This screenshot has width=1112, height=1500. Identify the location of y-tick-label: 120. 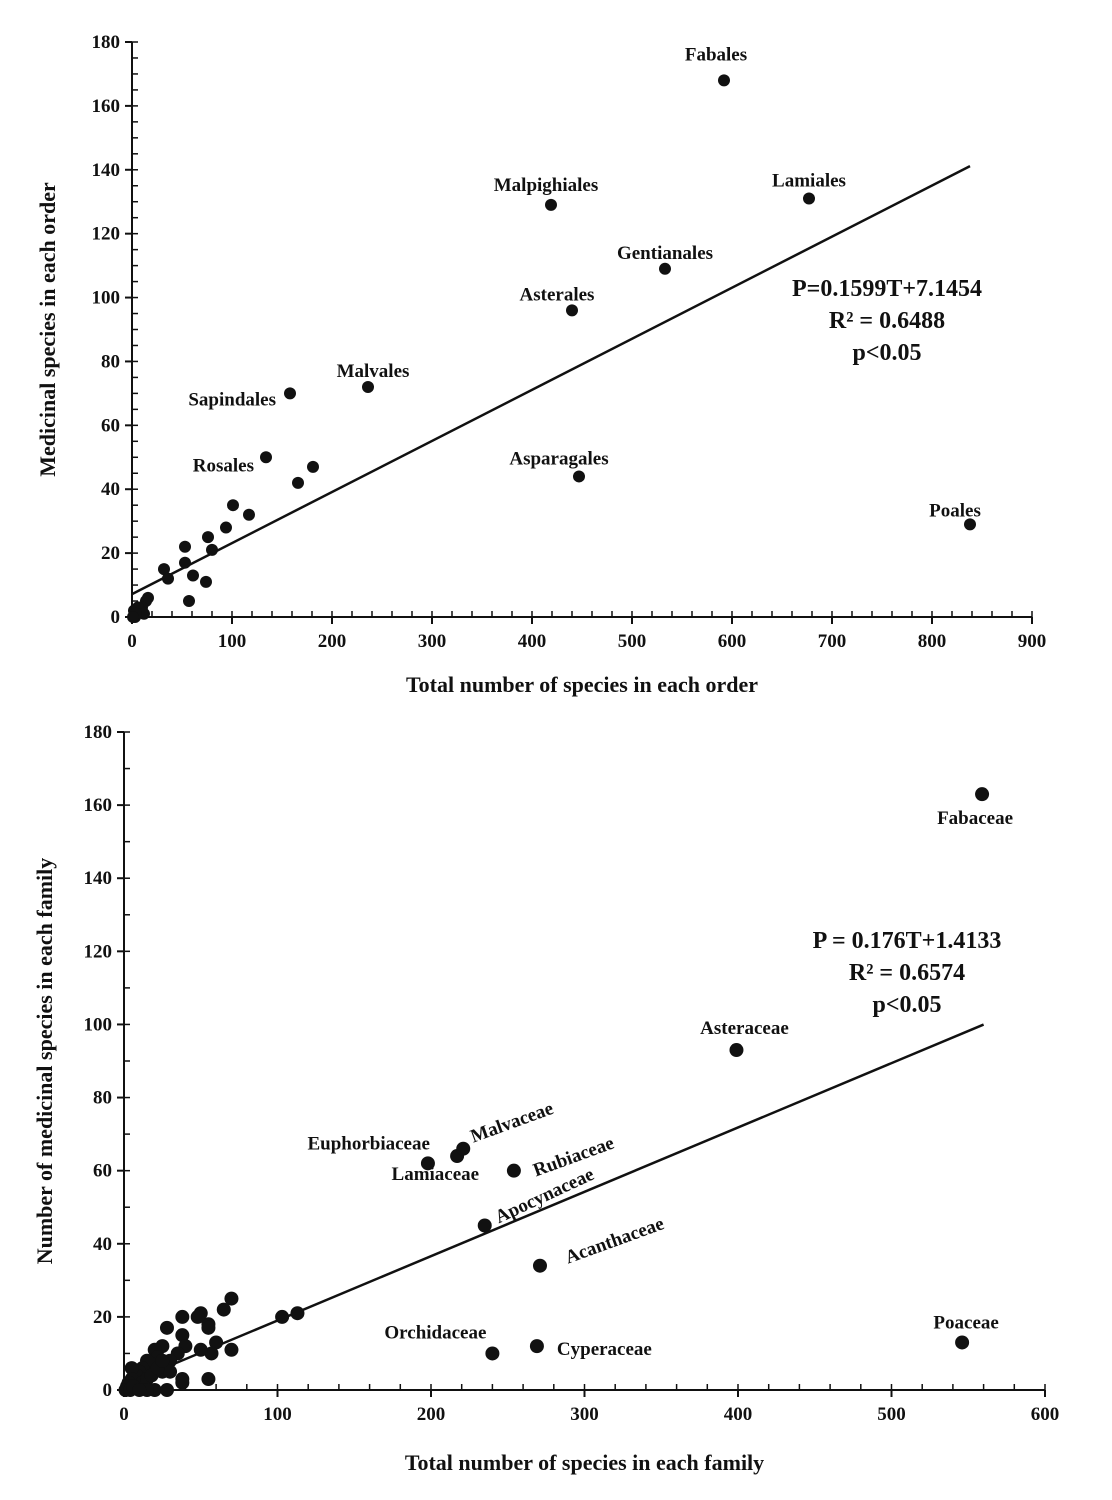
(98, 951).